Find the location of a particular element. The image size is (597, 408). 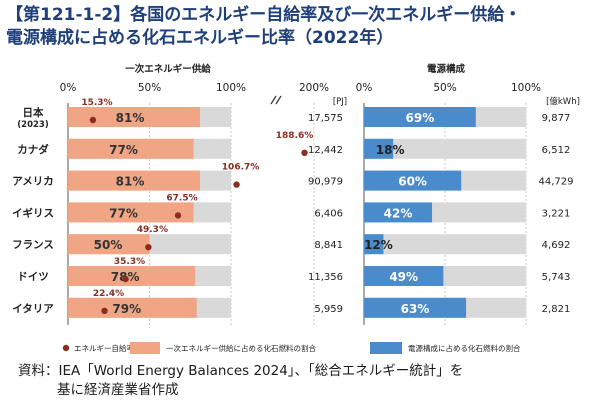

right-total-value: 4,692 is located at coordinates (556, 245).